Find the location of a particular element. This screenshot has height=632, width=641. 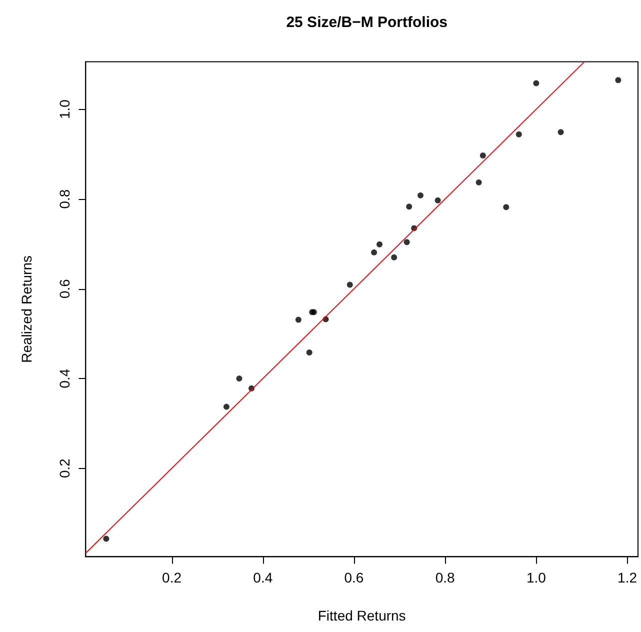

x-tick-label: 0.4 is located at coordinates (263, 578).